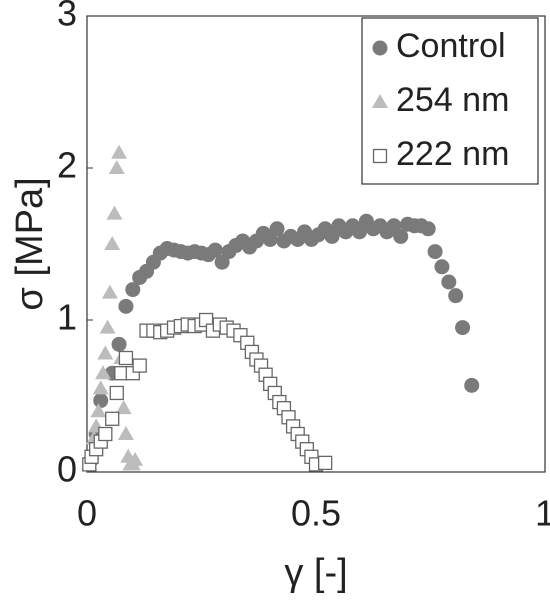  What do you see at coordinates (67, 317) in the screenshot?
I see `y-tick-label: 1` at bounding box center [67, 317].